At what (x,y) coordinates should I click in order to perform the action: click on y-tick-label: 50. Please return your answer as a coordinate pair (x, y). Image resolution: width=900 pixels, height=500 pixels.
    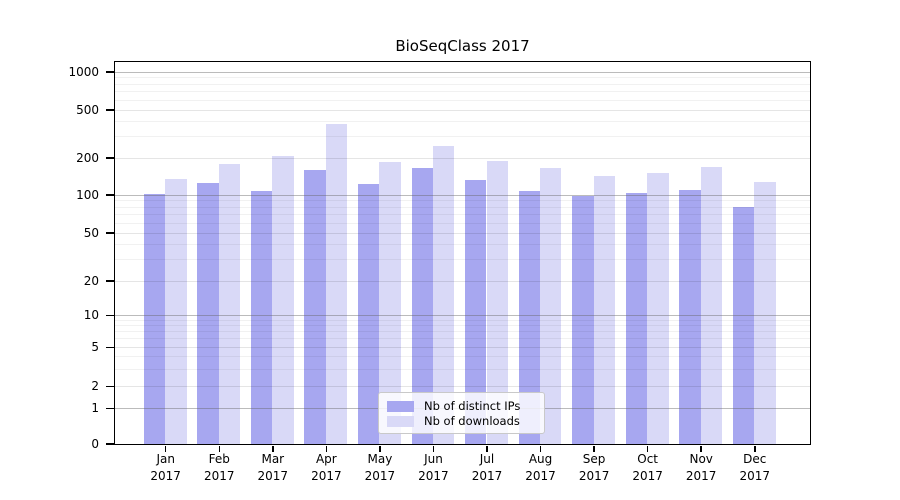
    Looking at the image, I should click on (91, 232).